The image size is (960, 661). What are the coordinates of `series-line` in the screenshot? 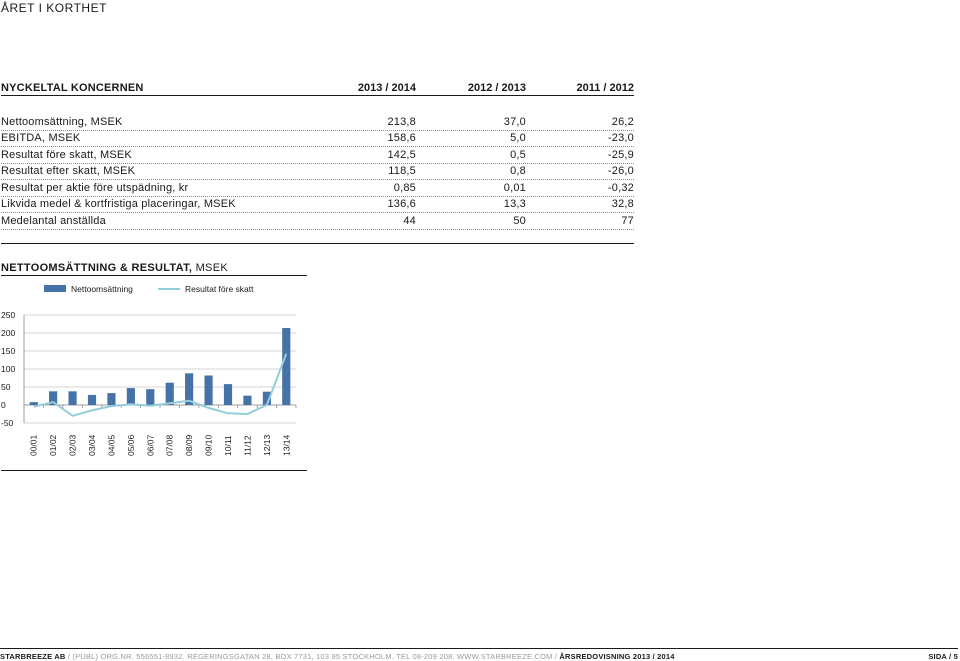 It's located at (160, 385).